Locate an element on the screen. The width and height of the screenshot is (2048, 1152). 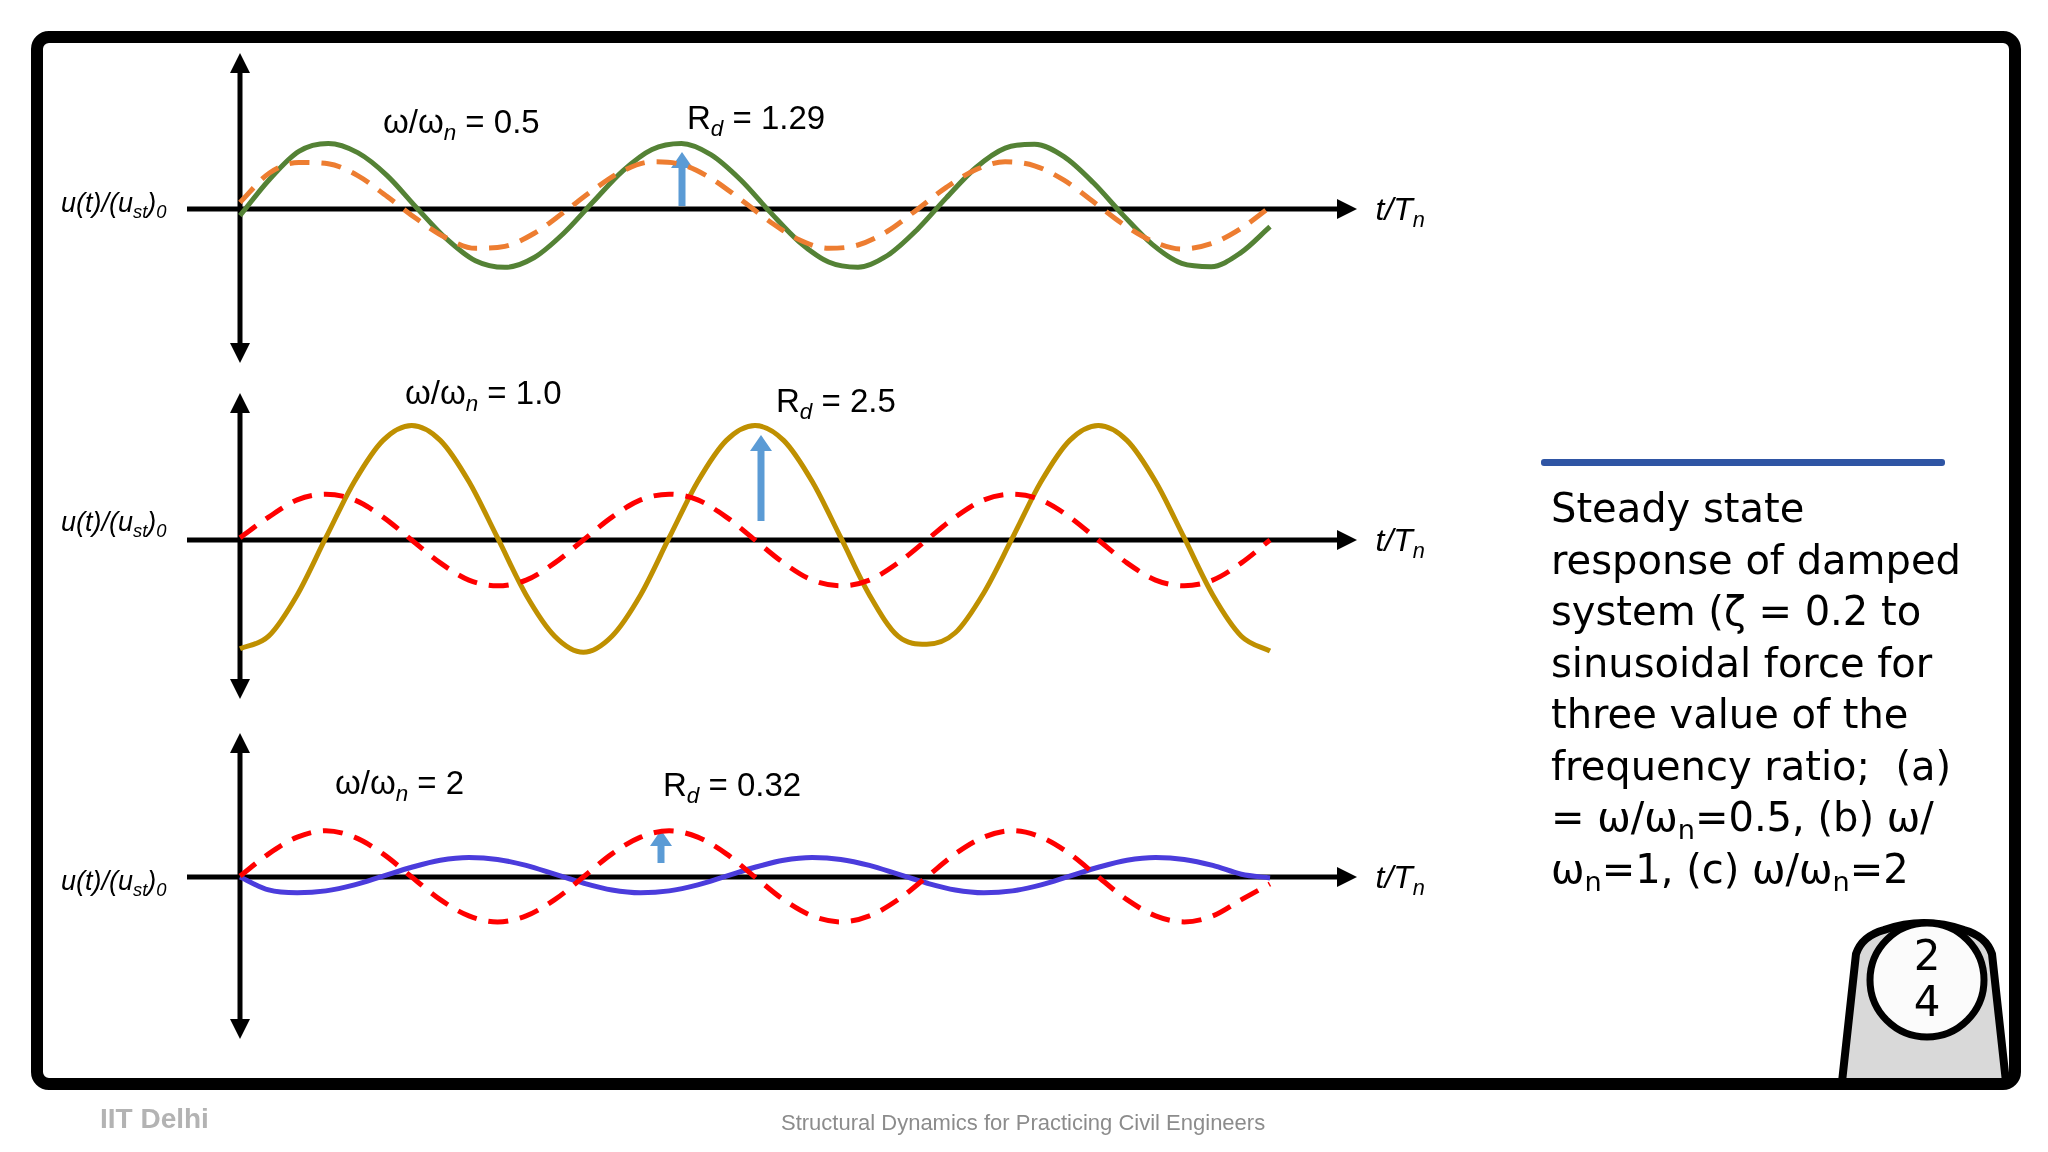
text: R$_{d}$ = 0.32 is located at coordinates (732, 787).